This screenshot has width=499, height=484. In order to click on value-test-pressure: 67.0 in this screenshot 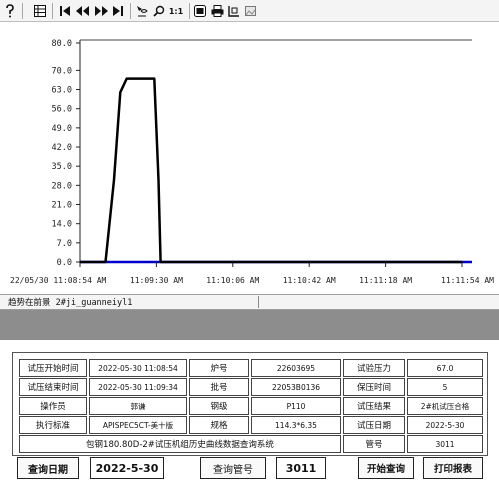, I will do `click(445, 368)`.